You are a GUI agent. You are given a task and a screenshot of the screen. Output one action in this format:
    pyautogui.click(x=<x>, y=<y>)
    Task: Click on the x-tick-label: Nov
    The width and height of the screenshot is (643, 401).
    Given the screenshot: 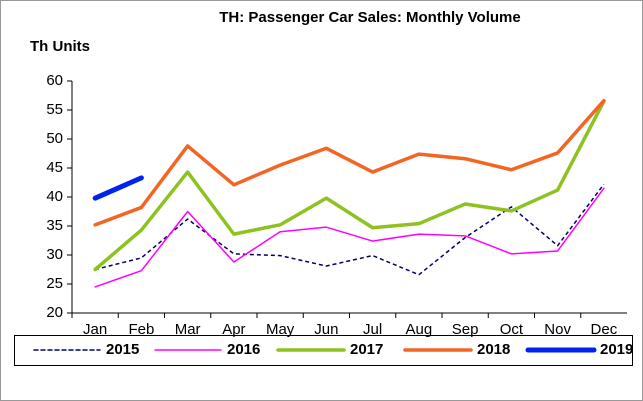 What is the action you would take?
    pyautogui.click(x=557, y=329)
    